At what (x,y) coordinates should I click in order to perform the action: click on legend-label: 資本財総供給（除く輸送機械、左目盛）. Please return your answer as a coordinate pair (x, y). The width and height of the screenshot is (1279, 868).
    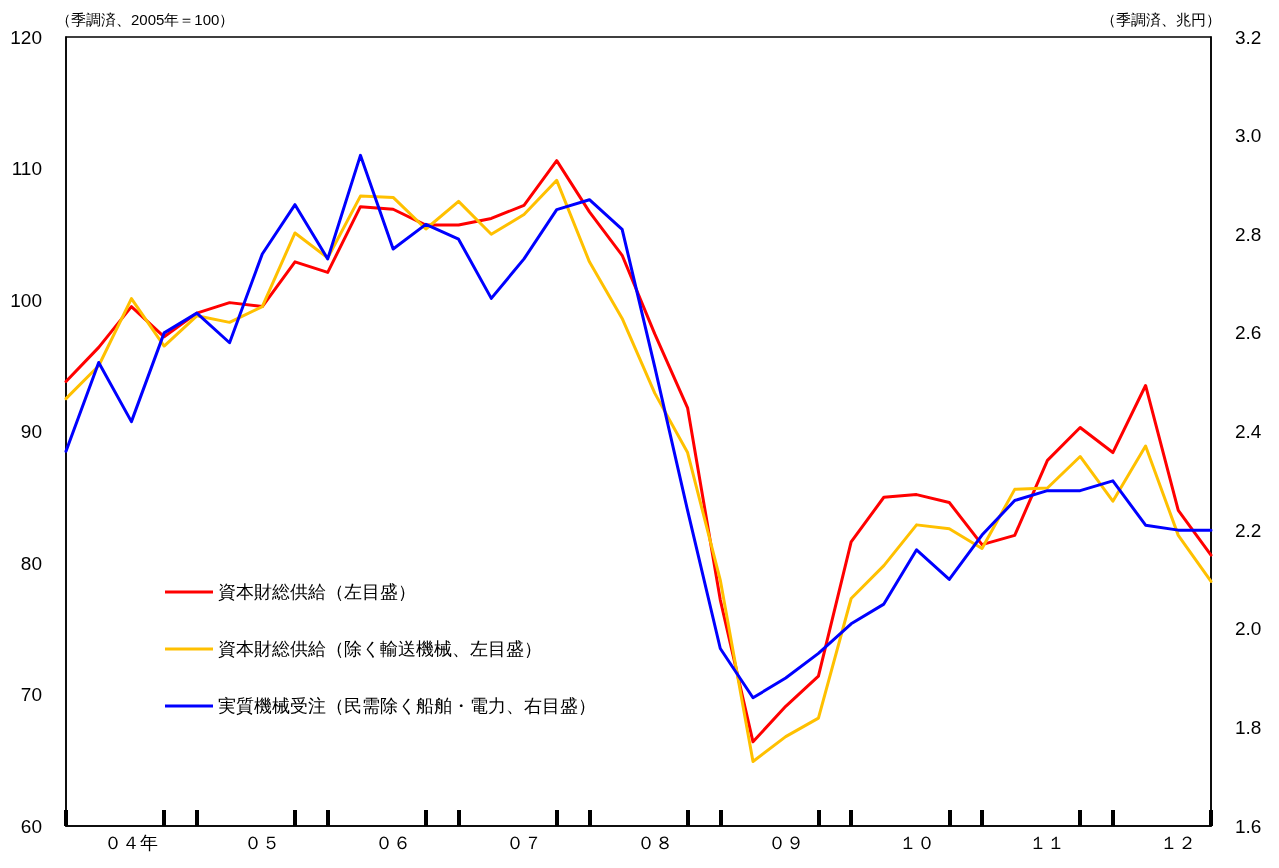
    Looking at the image, I should click on (380, 649).